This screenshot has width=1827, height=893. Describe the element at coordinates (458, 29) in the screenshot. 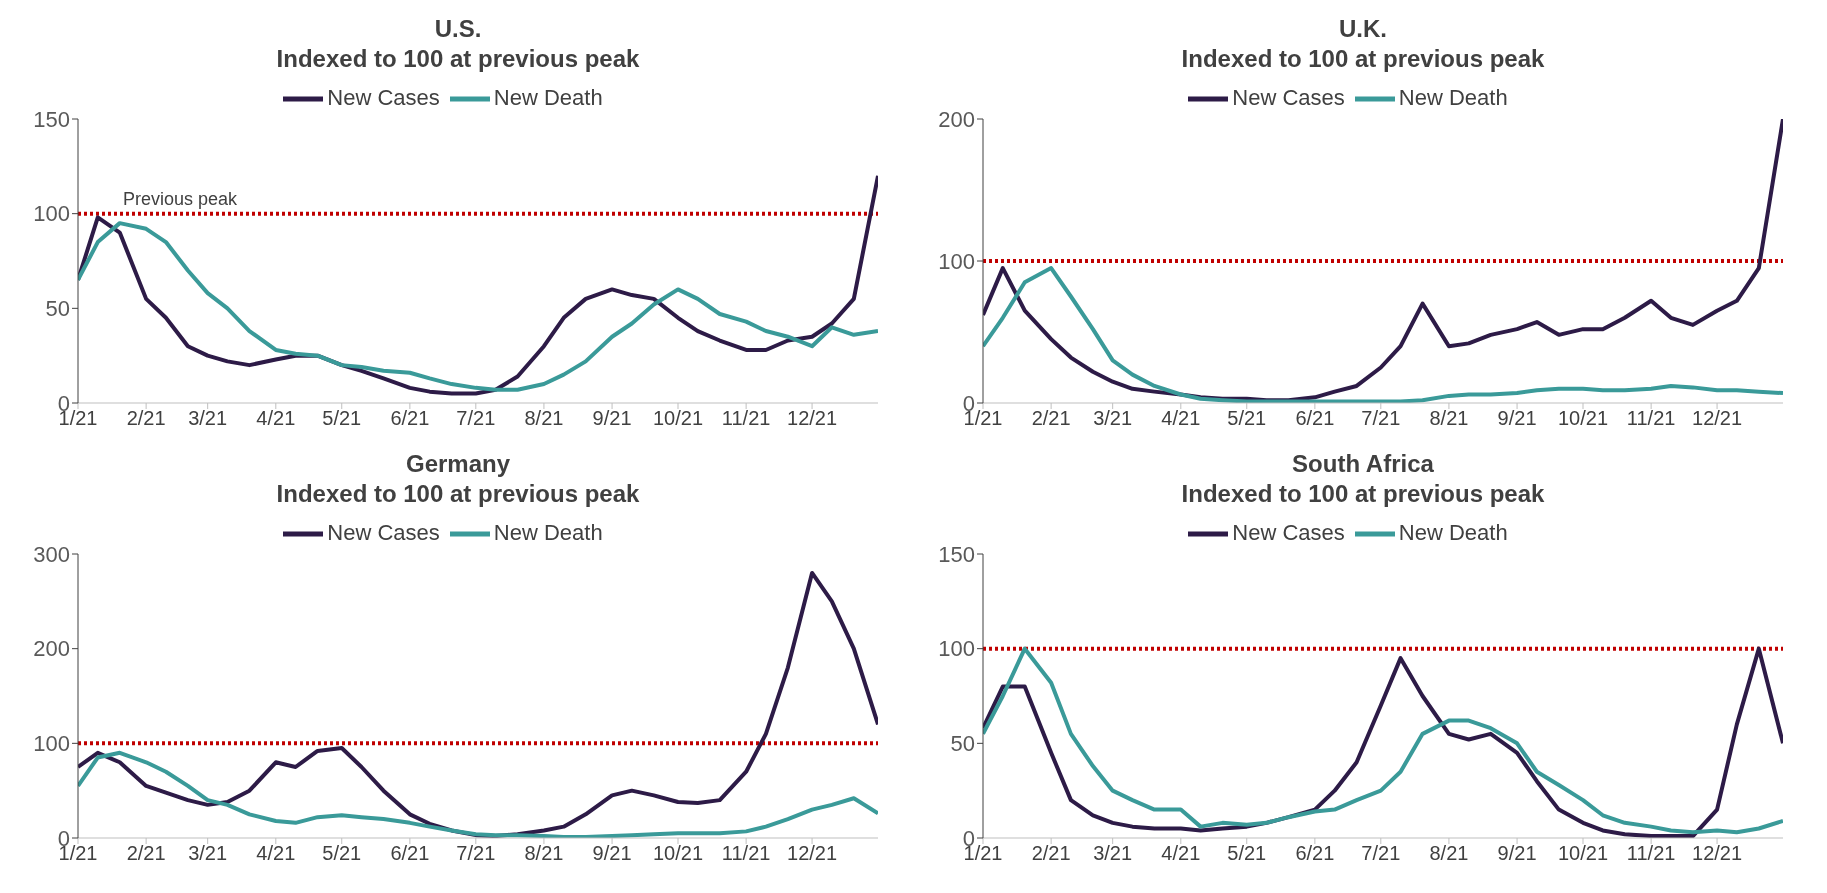

I see `chart-title: U.S.` at that location.